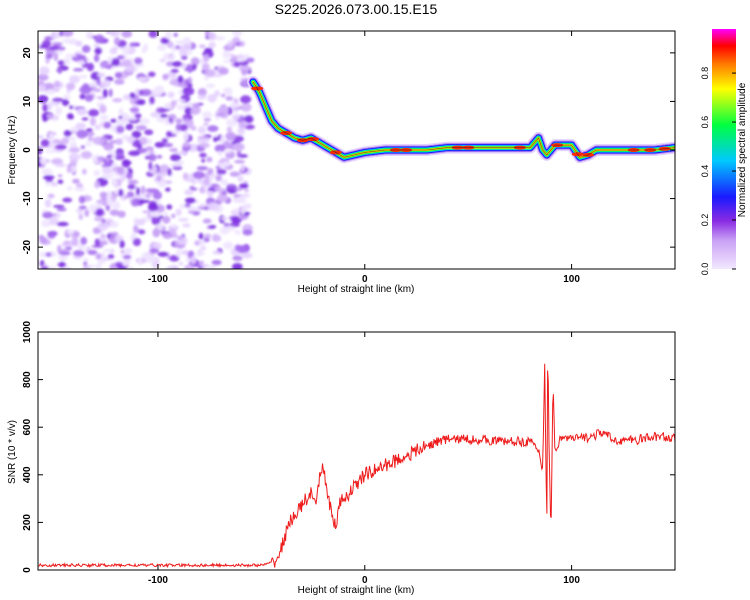  What do you see at coordinates (146, 150) in the screenshot?
I see `noise-speckle-layer` at bounding box center [146, 150].